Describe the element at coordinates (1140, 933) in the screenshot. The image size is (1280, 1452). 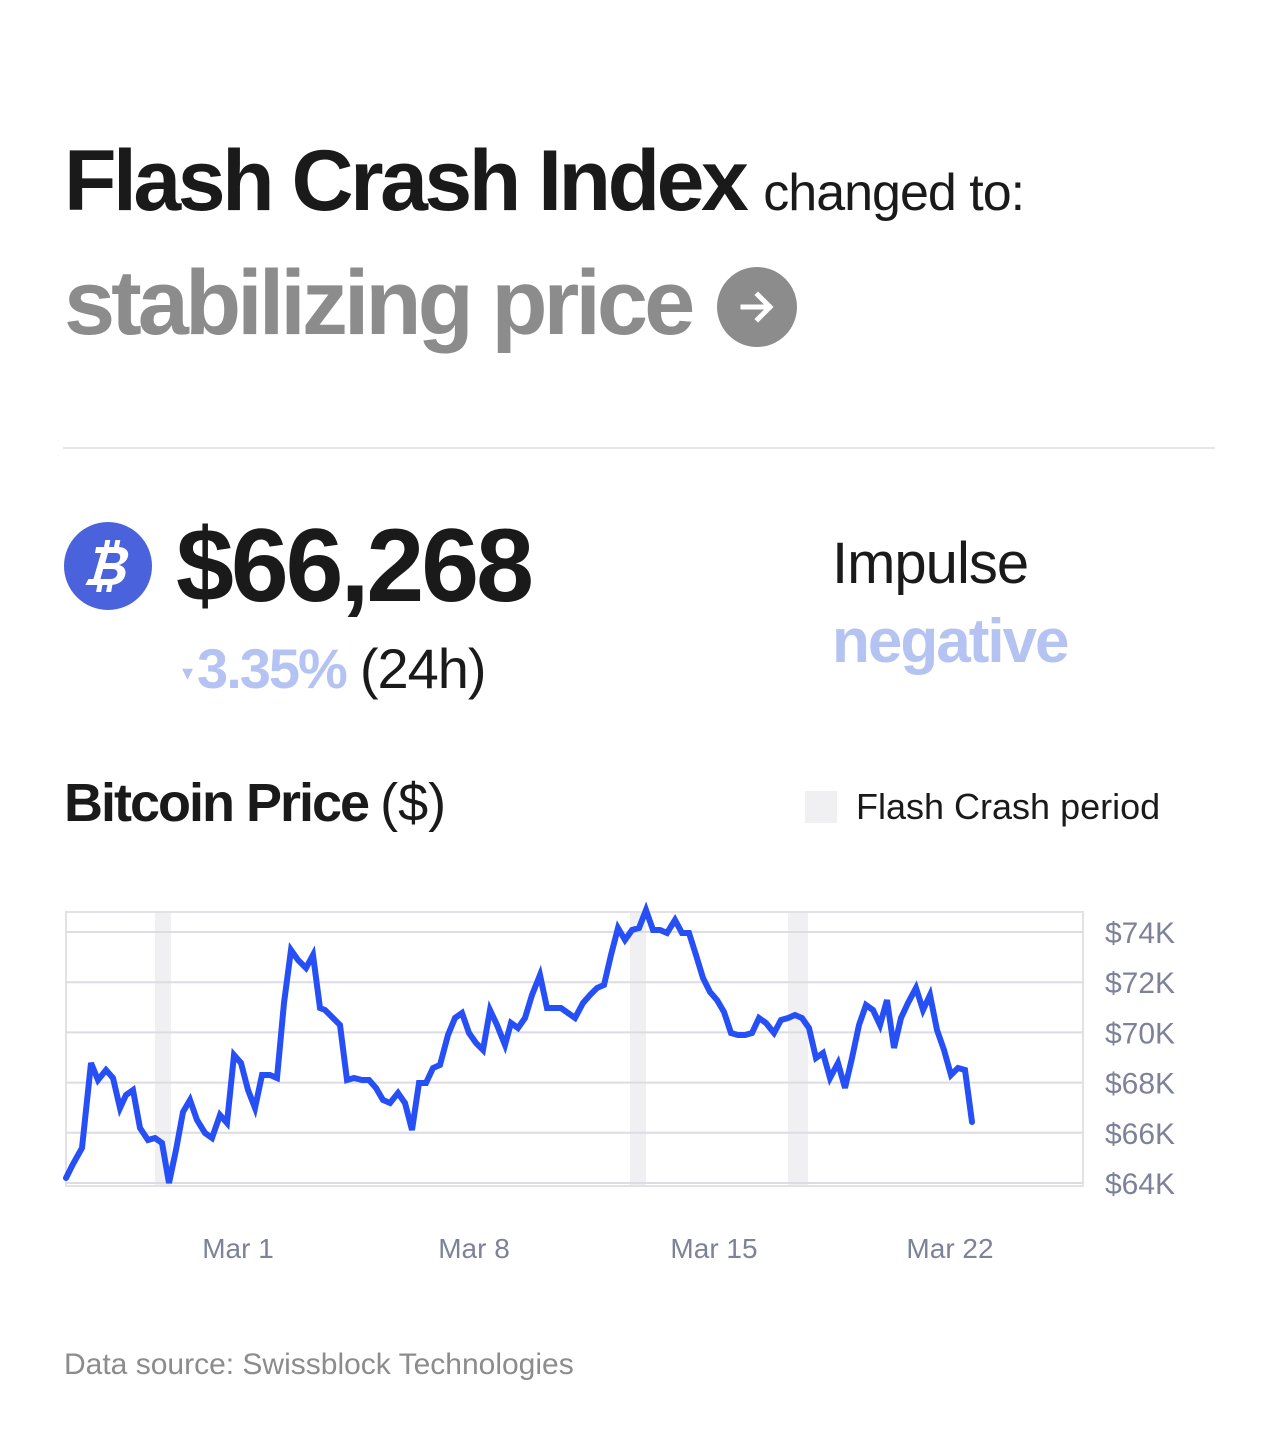
I see `y-tick-label: $74K` at that location.